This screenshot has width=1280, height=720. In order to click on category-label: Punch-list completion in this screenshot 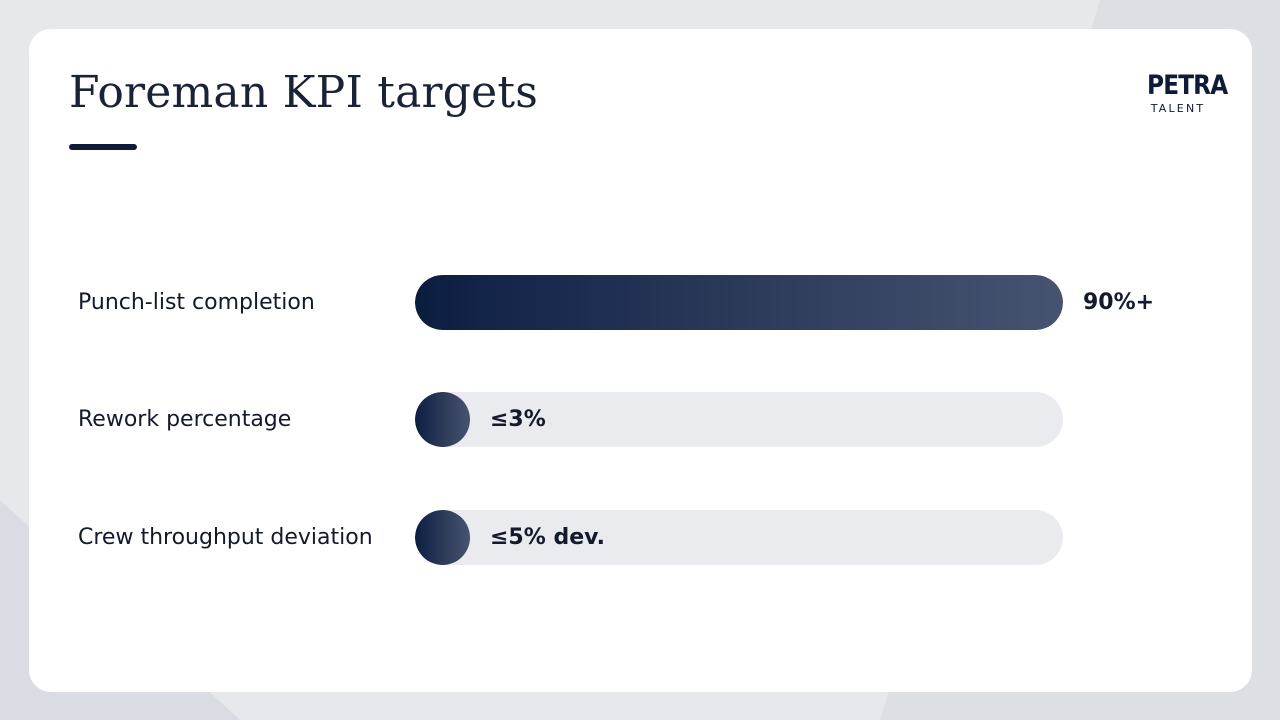, I will do `click(196, 302)`.